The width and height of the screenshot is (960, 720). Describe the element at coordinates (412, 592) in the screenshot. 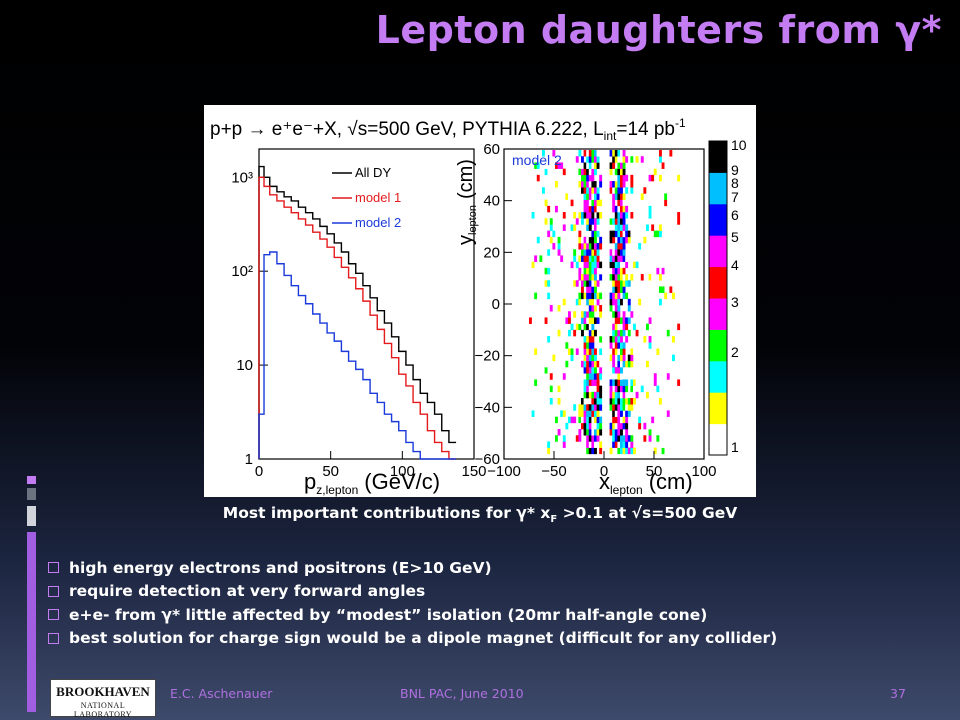

I see `bullet-item: require detection at very forward angles` at that location.